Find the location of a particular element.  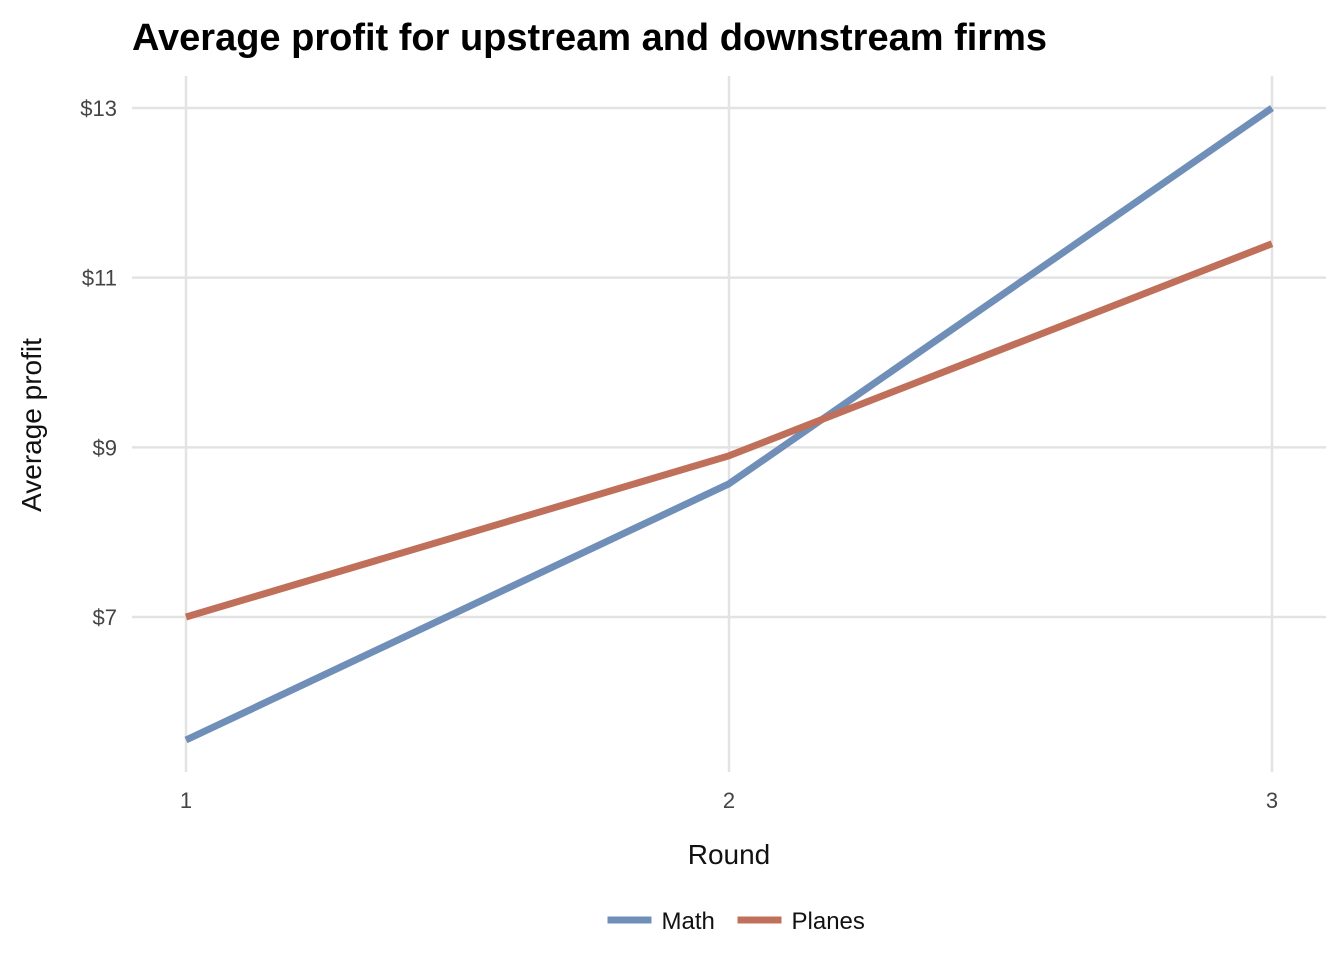

x-axis-title: Round is located at coordinates (729, 854).